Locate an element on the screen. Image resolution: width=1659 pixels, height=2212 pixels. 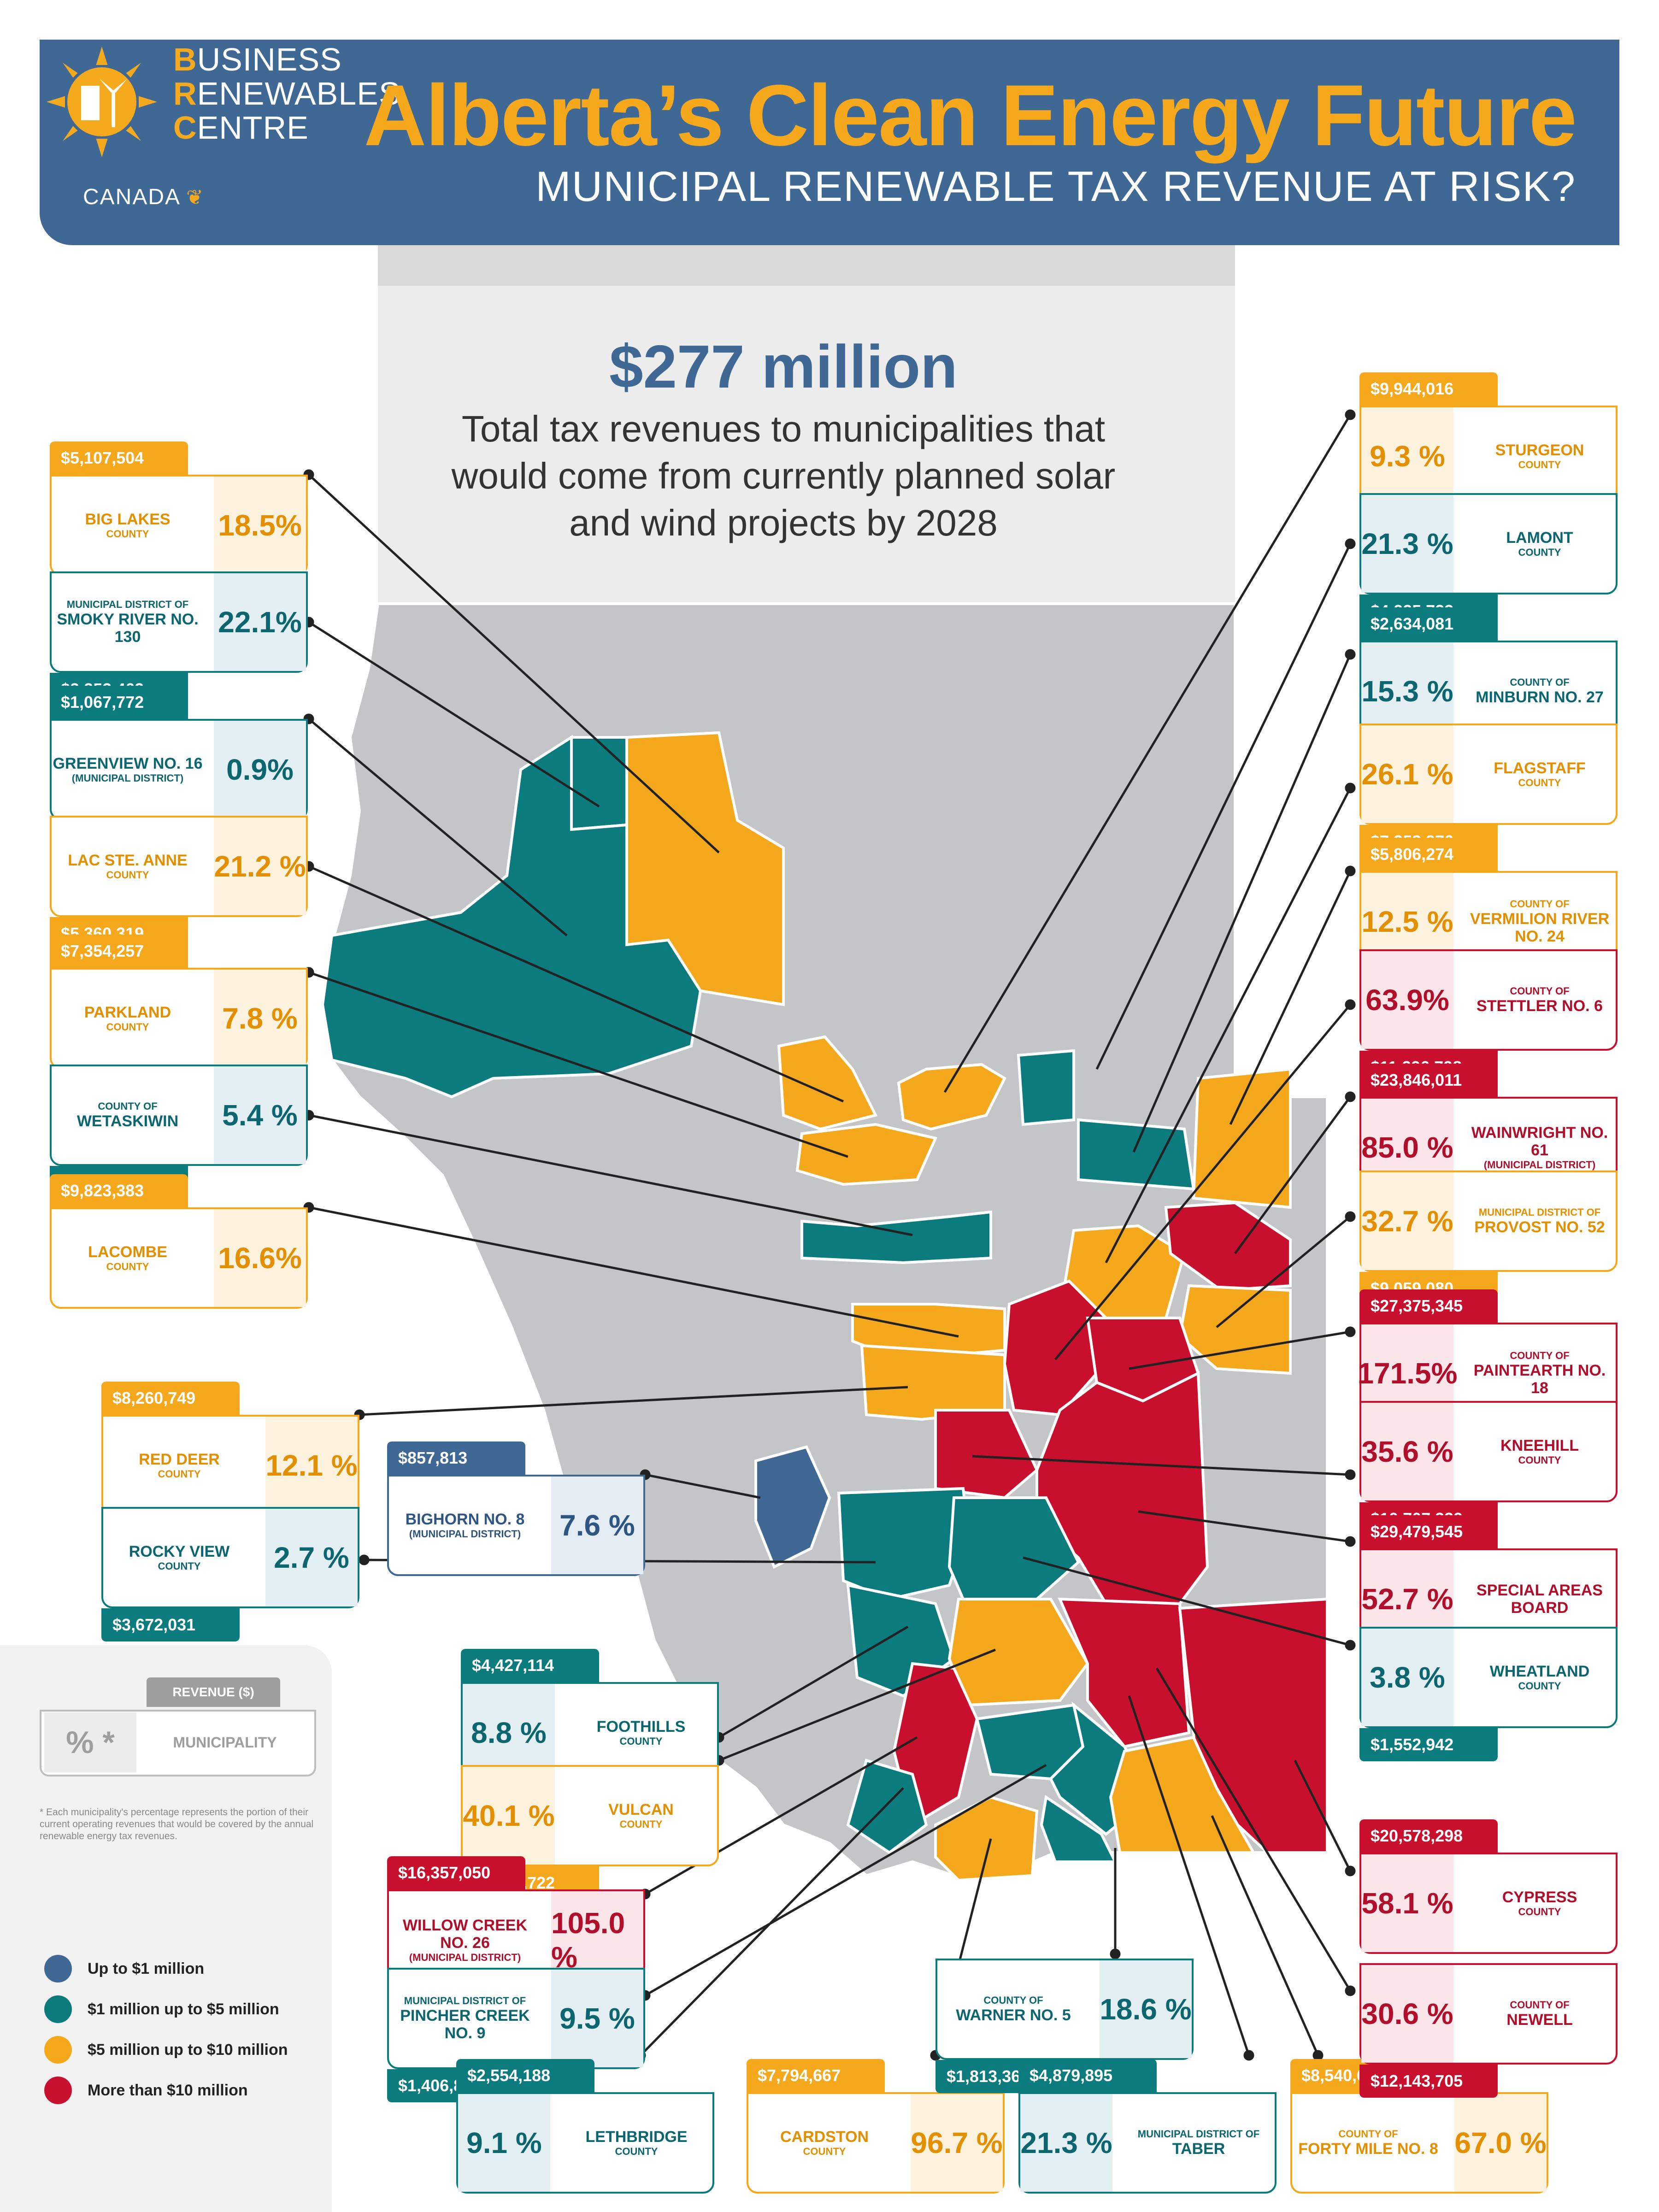
brand-name: BUSINESS RENEWABLES CENTRE is located at coordinates (287, 93).